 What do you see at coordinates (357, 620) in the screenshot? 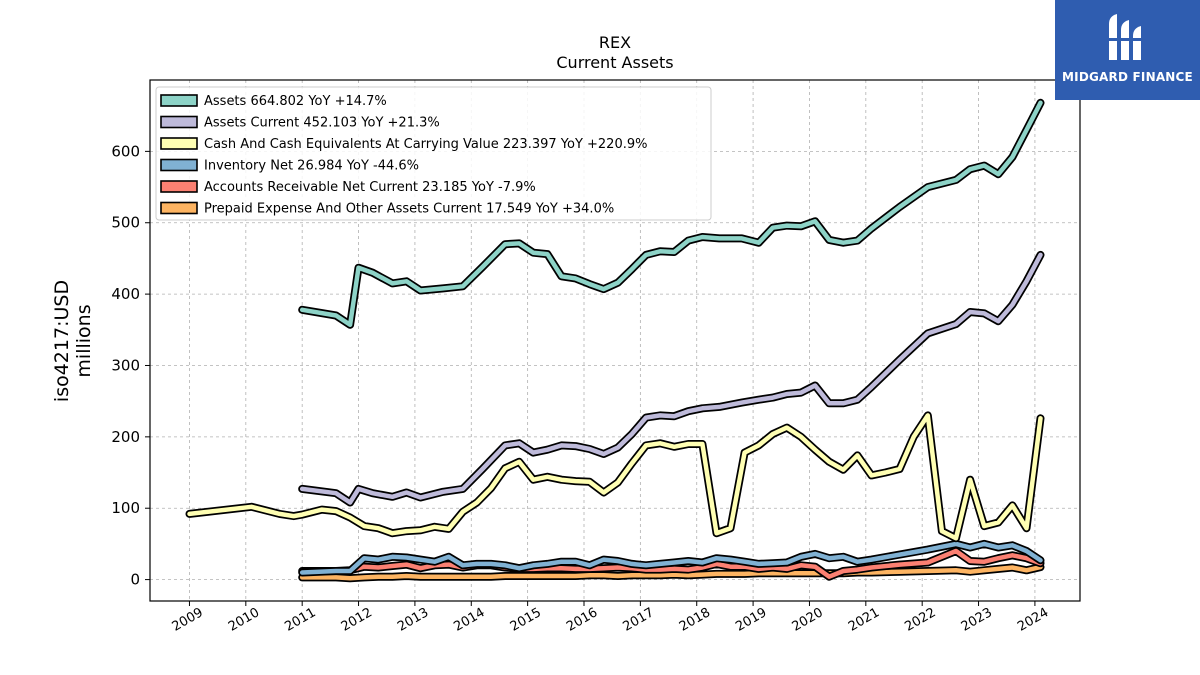
I see `x-tick-label: 2012` at bounding box center [357, 620].